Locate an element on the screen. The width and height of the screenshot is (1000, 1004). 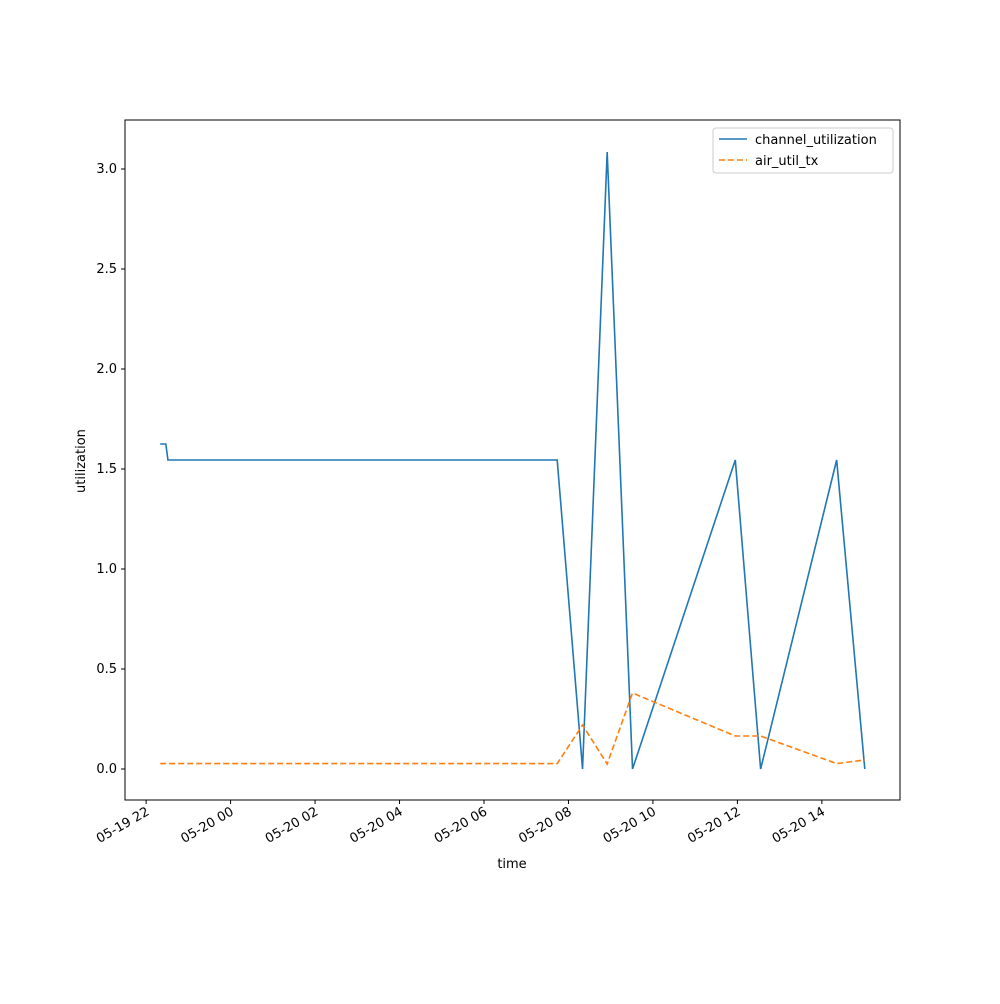
y-tick-label: 1.5 is located at coordinates (106, 469).